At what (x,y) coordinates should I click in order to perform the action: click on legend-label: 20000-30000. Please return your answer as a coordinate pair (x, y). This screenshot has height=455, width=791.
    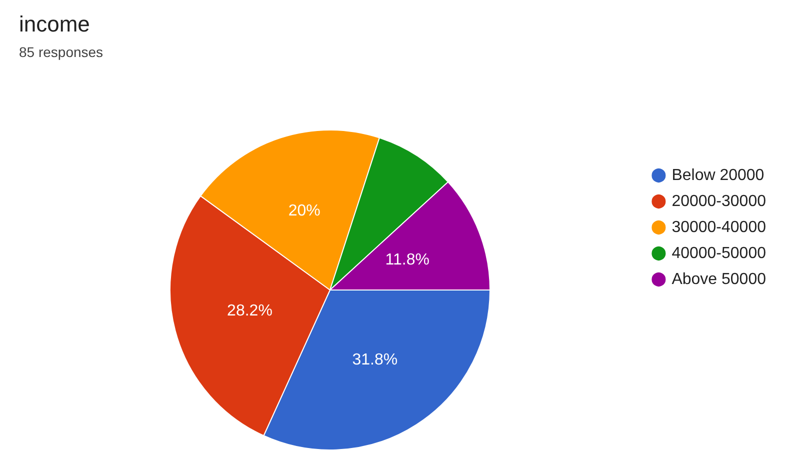
    Looking at the image, I should click on (719, 201).